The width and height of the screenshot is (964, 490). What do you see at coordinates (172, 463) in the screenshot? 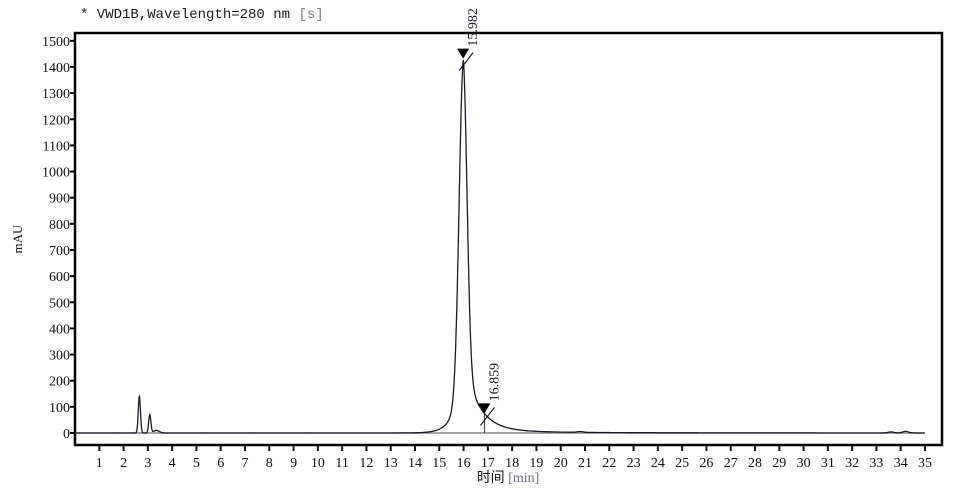
I see `x-tick-label: 4` at bounding box center [172, 463].